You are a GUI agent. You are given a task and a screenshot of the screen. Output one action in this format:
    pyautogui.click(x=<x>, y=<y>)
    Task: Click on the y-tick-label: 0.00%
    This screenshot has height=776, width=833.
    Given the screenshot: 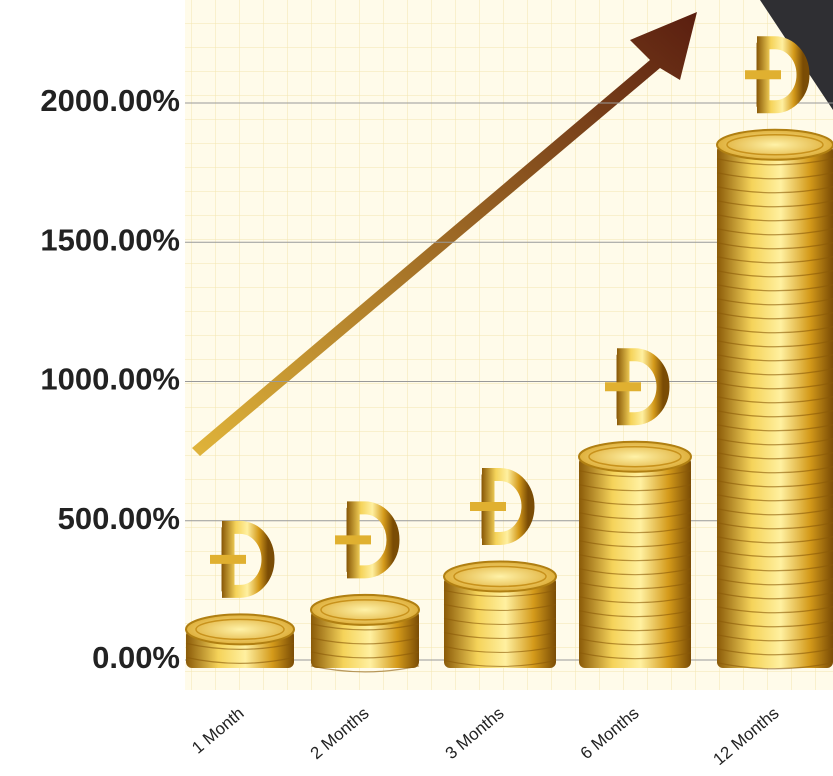 What is the action you would take?
    pyautogui.click(x=136, y=657)
    